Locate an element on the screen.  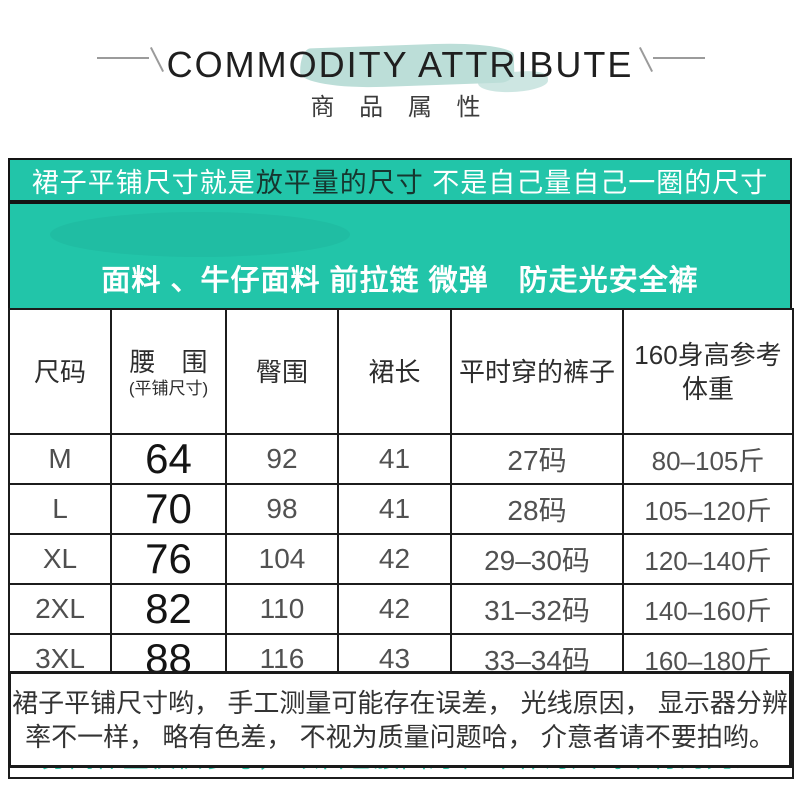
decor-line-left is located at coordinates (123, 58).